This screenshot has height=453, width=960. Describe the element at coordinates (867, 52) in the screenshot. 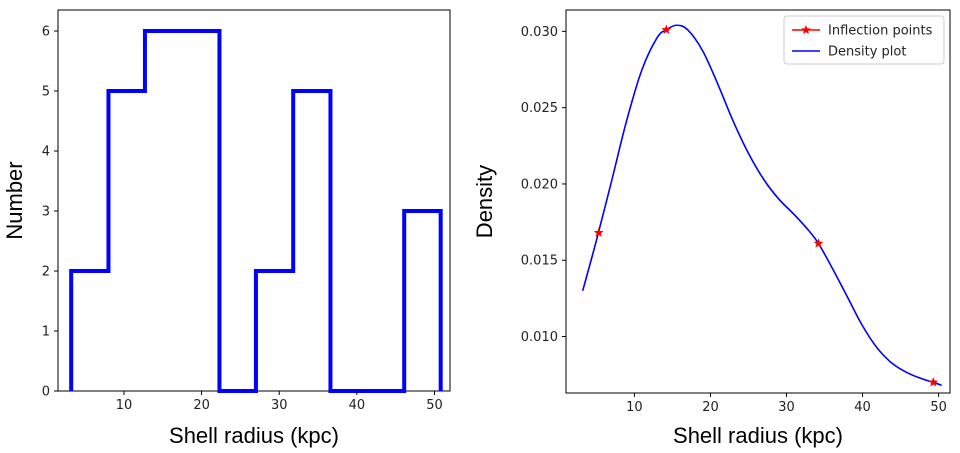

I see `legend-entry-density-plot: Density plot` at that location.